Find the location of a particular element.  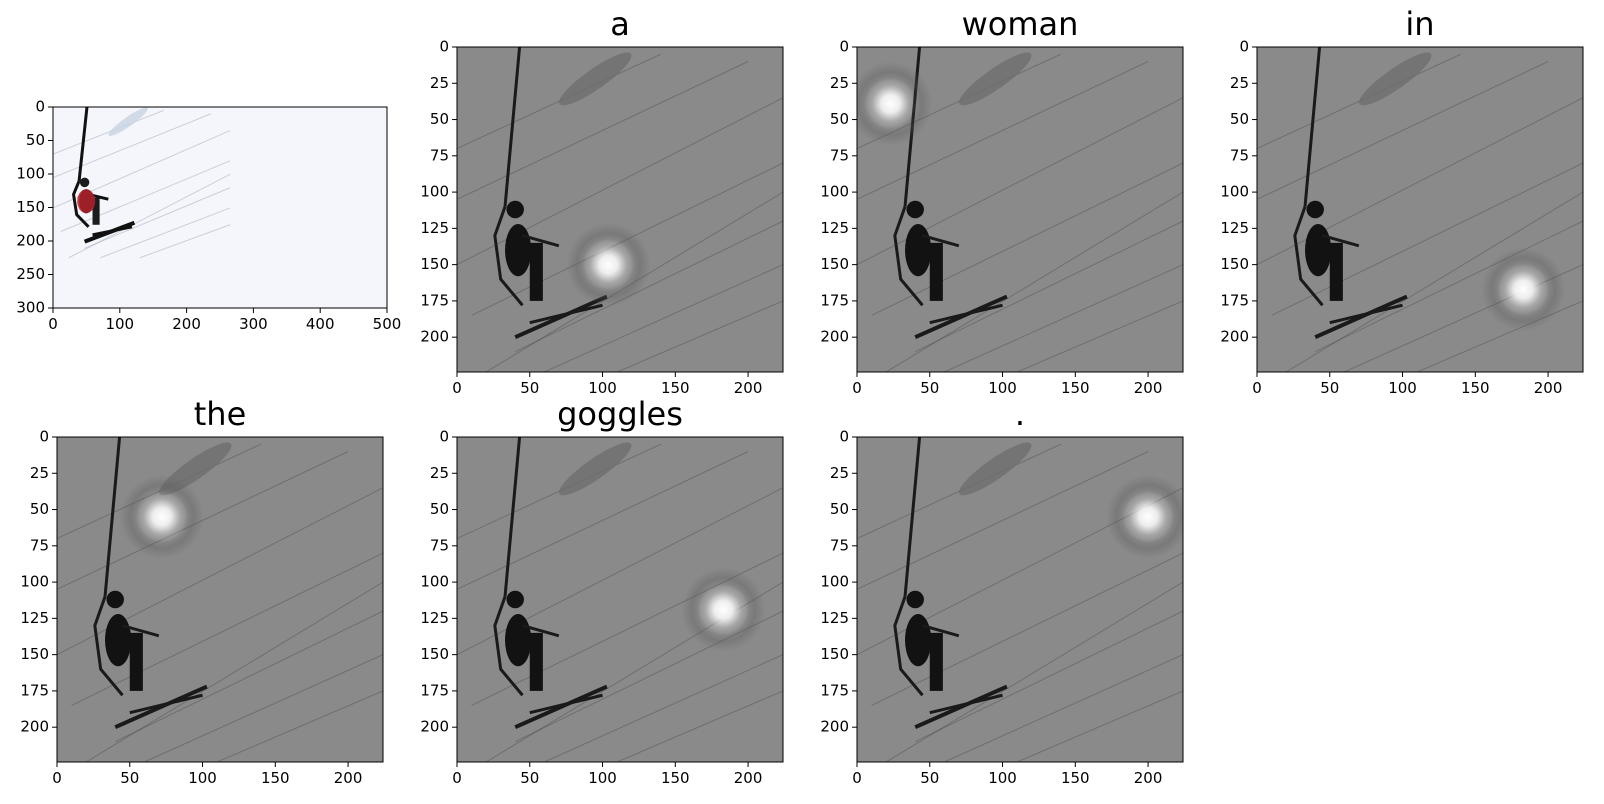

axes-frame is located at coordinates (620, 209).